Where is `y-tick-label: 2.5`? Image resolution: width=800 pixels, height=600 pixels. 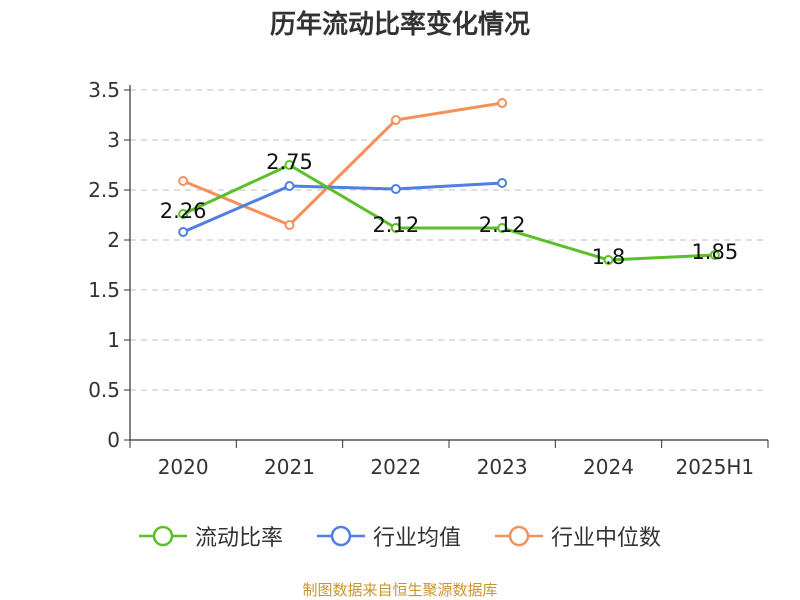
y-tick-label: 2.5 is located at coordinates (104, 190).